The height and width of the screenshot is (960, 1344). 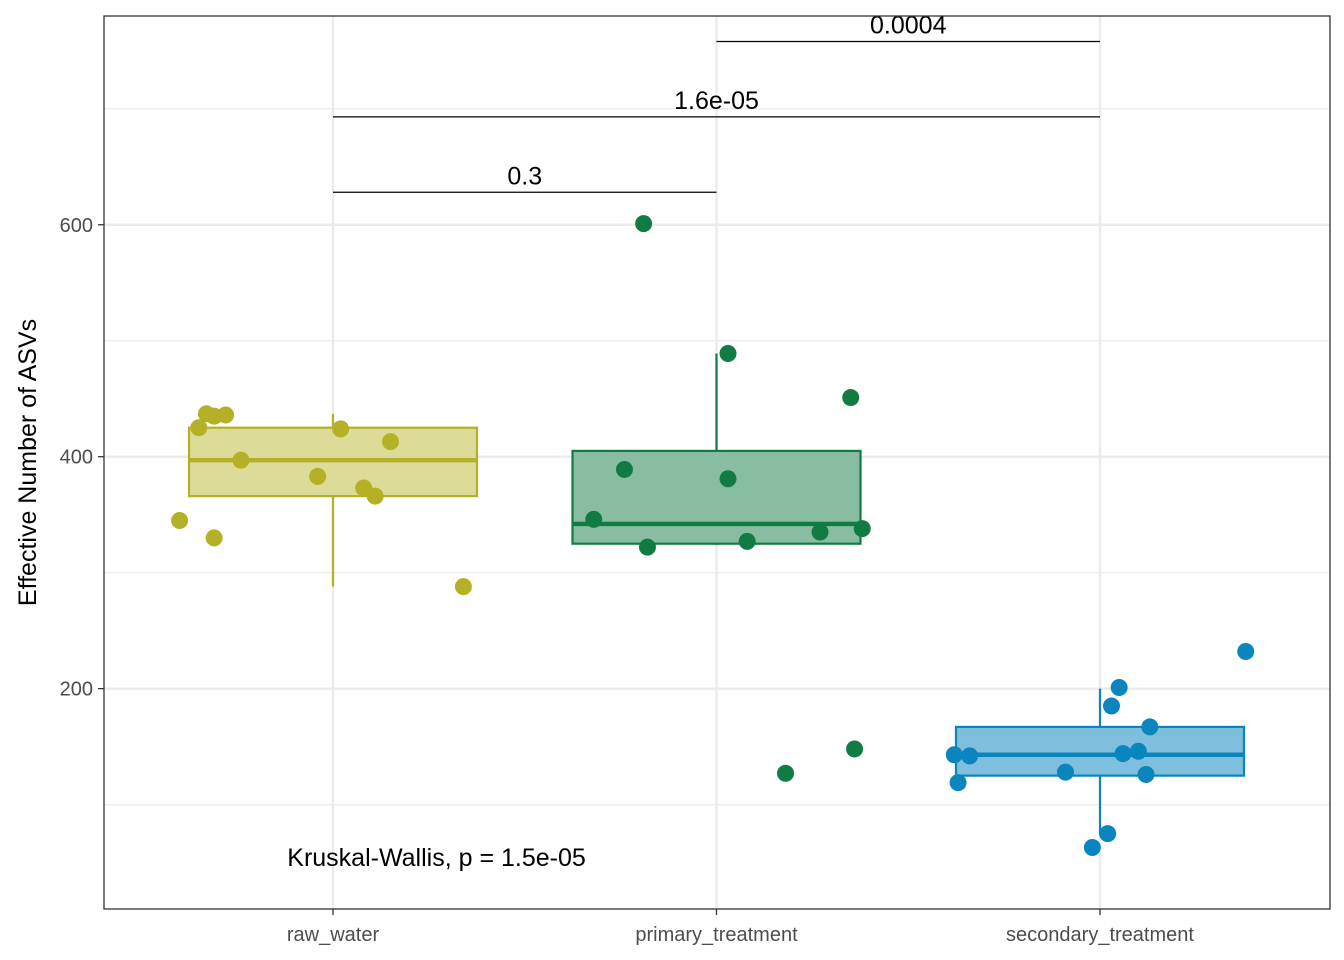 I want to click on y-tick-label: 200, so click(x=76, y=690).